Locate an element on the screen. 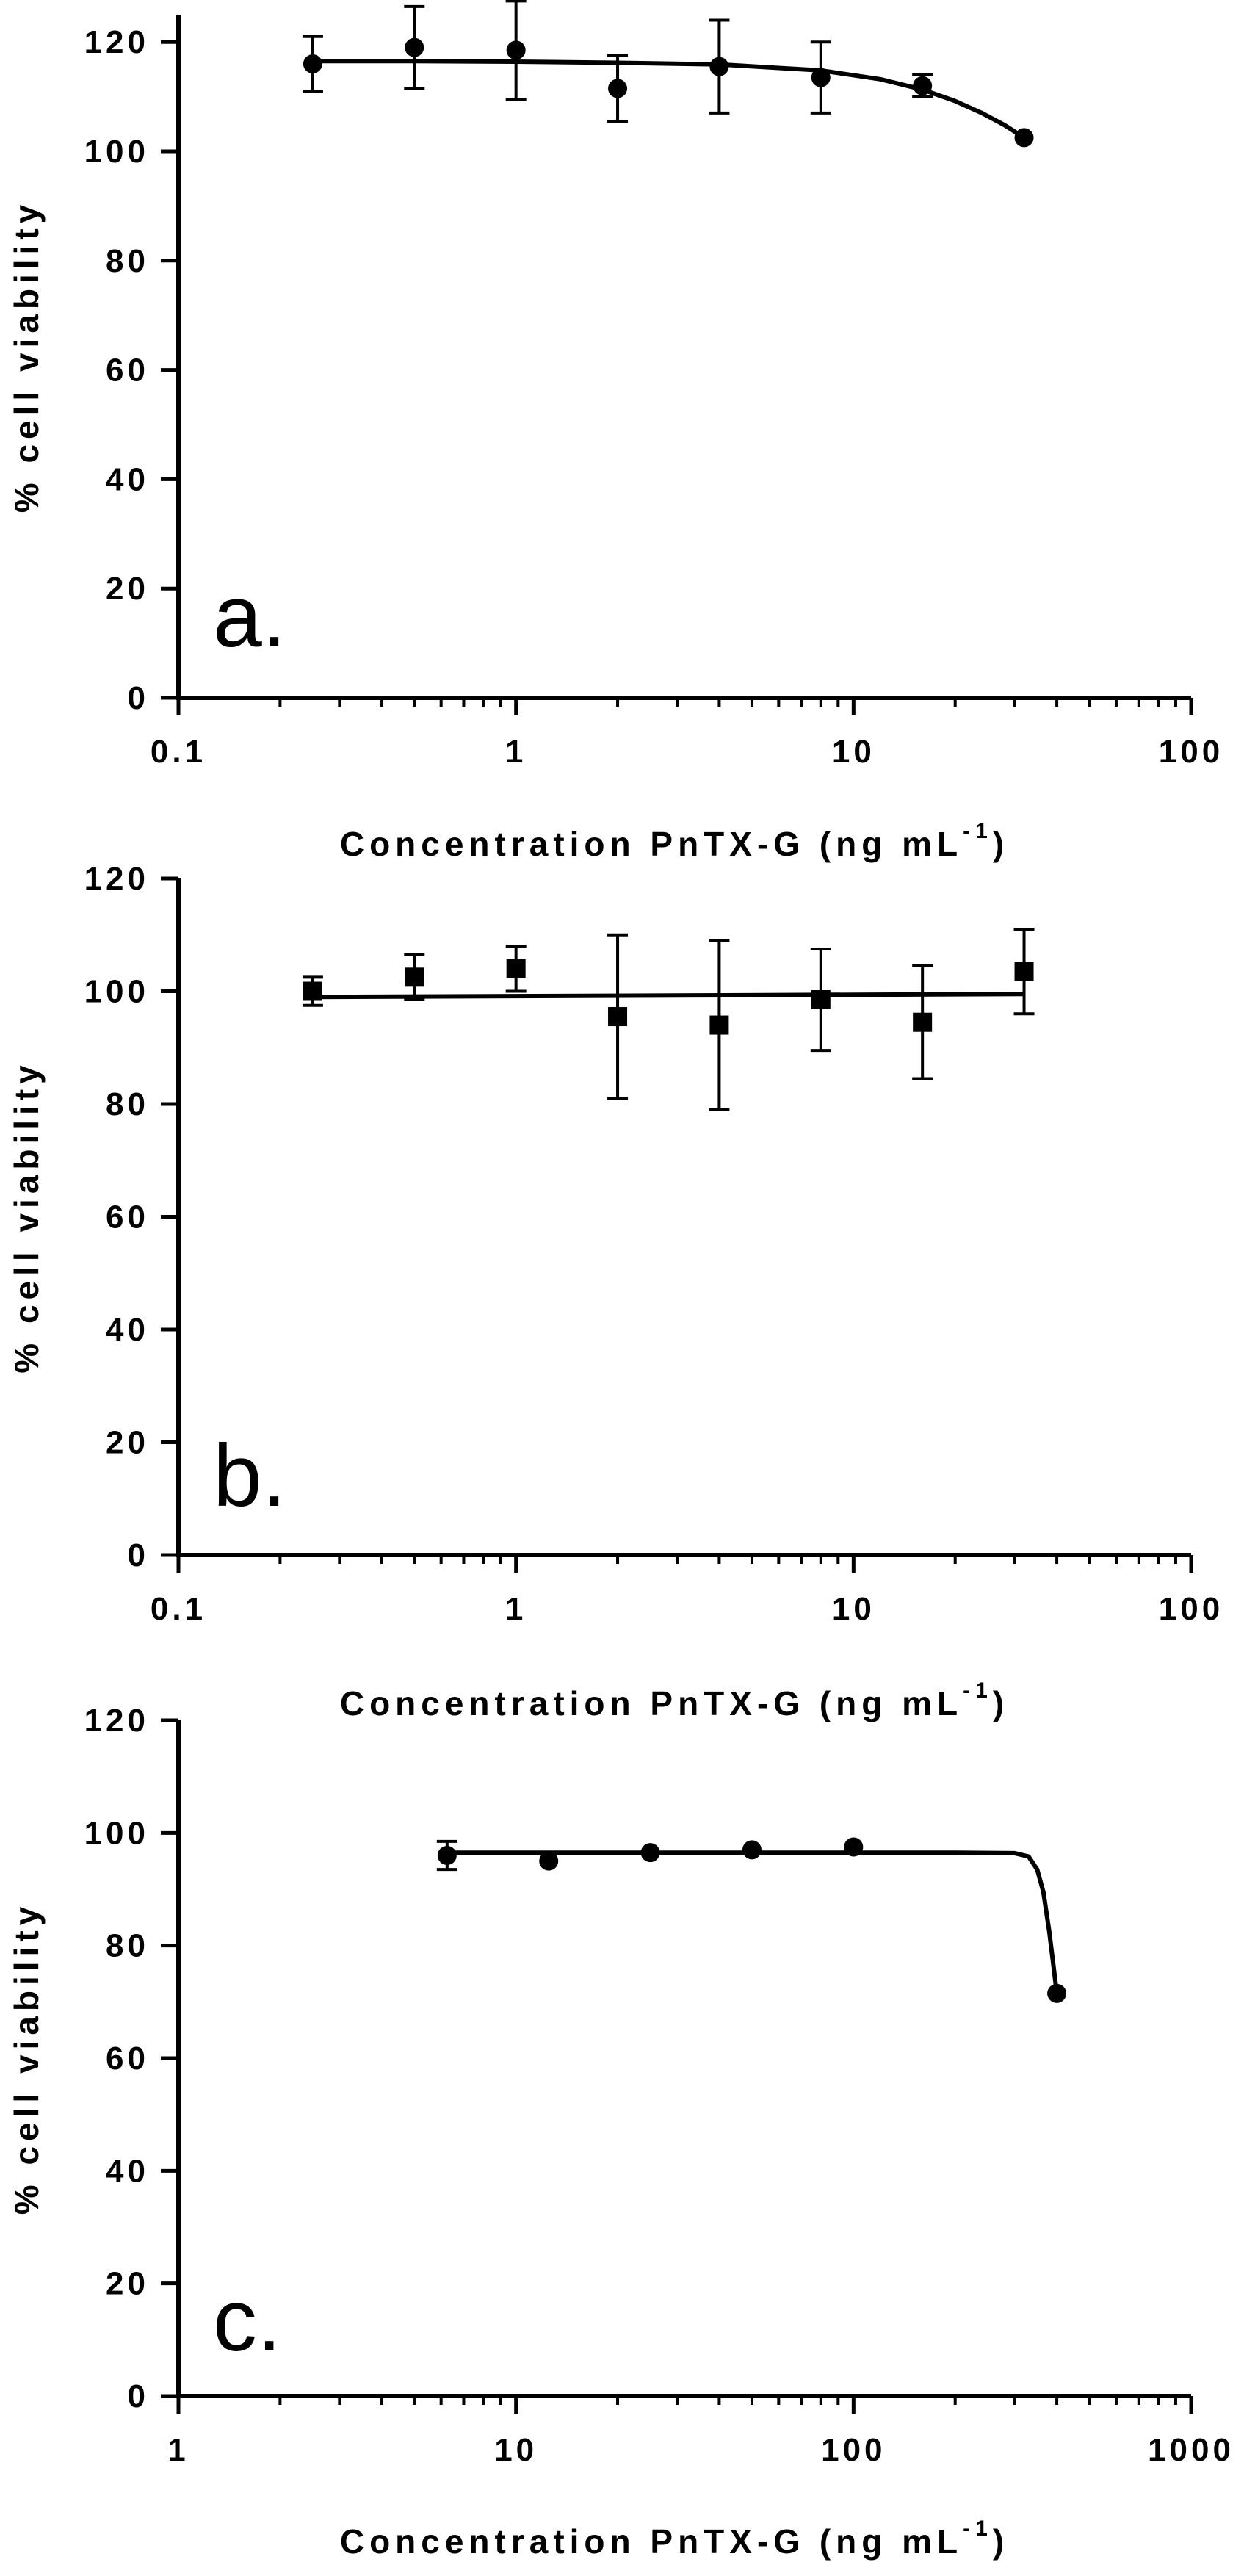  panel-label: c. is located at coordinates (247, 2320).